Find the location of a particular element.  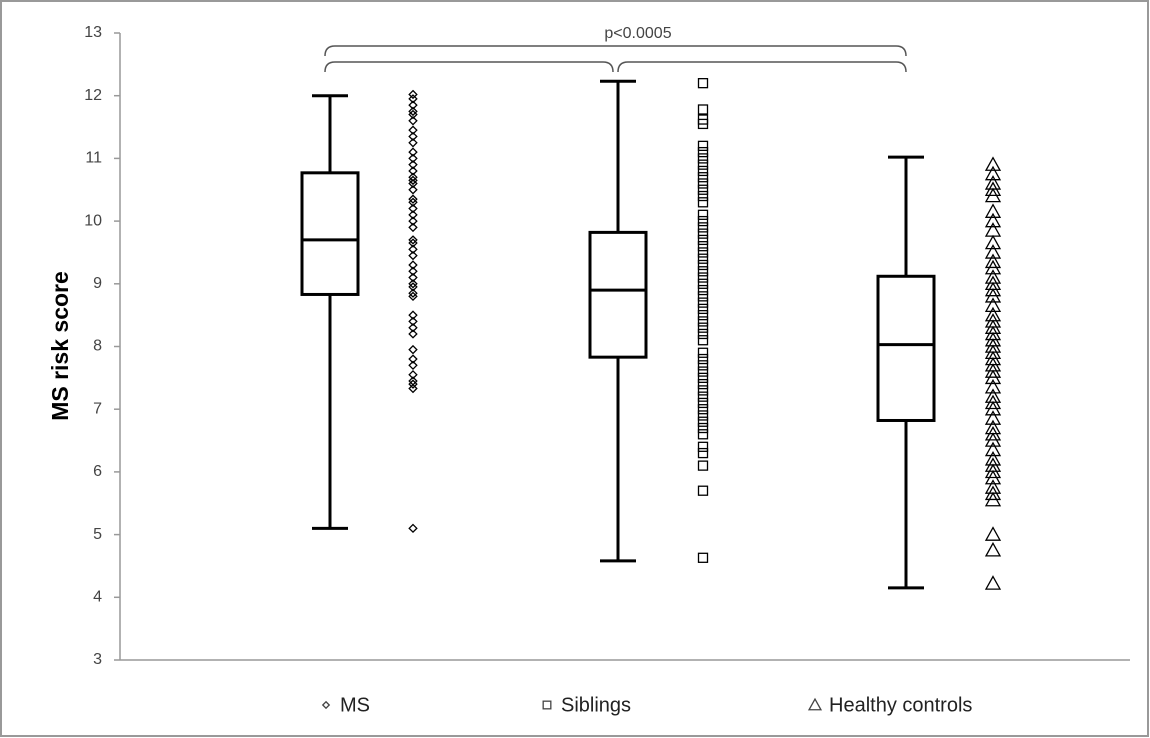

y-tick-label: 10 is located at coordinates (93, 220).